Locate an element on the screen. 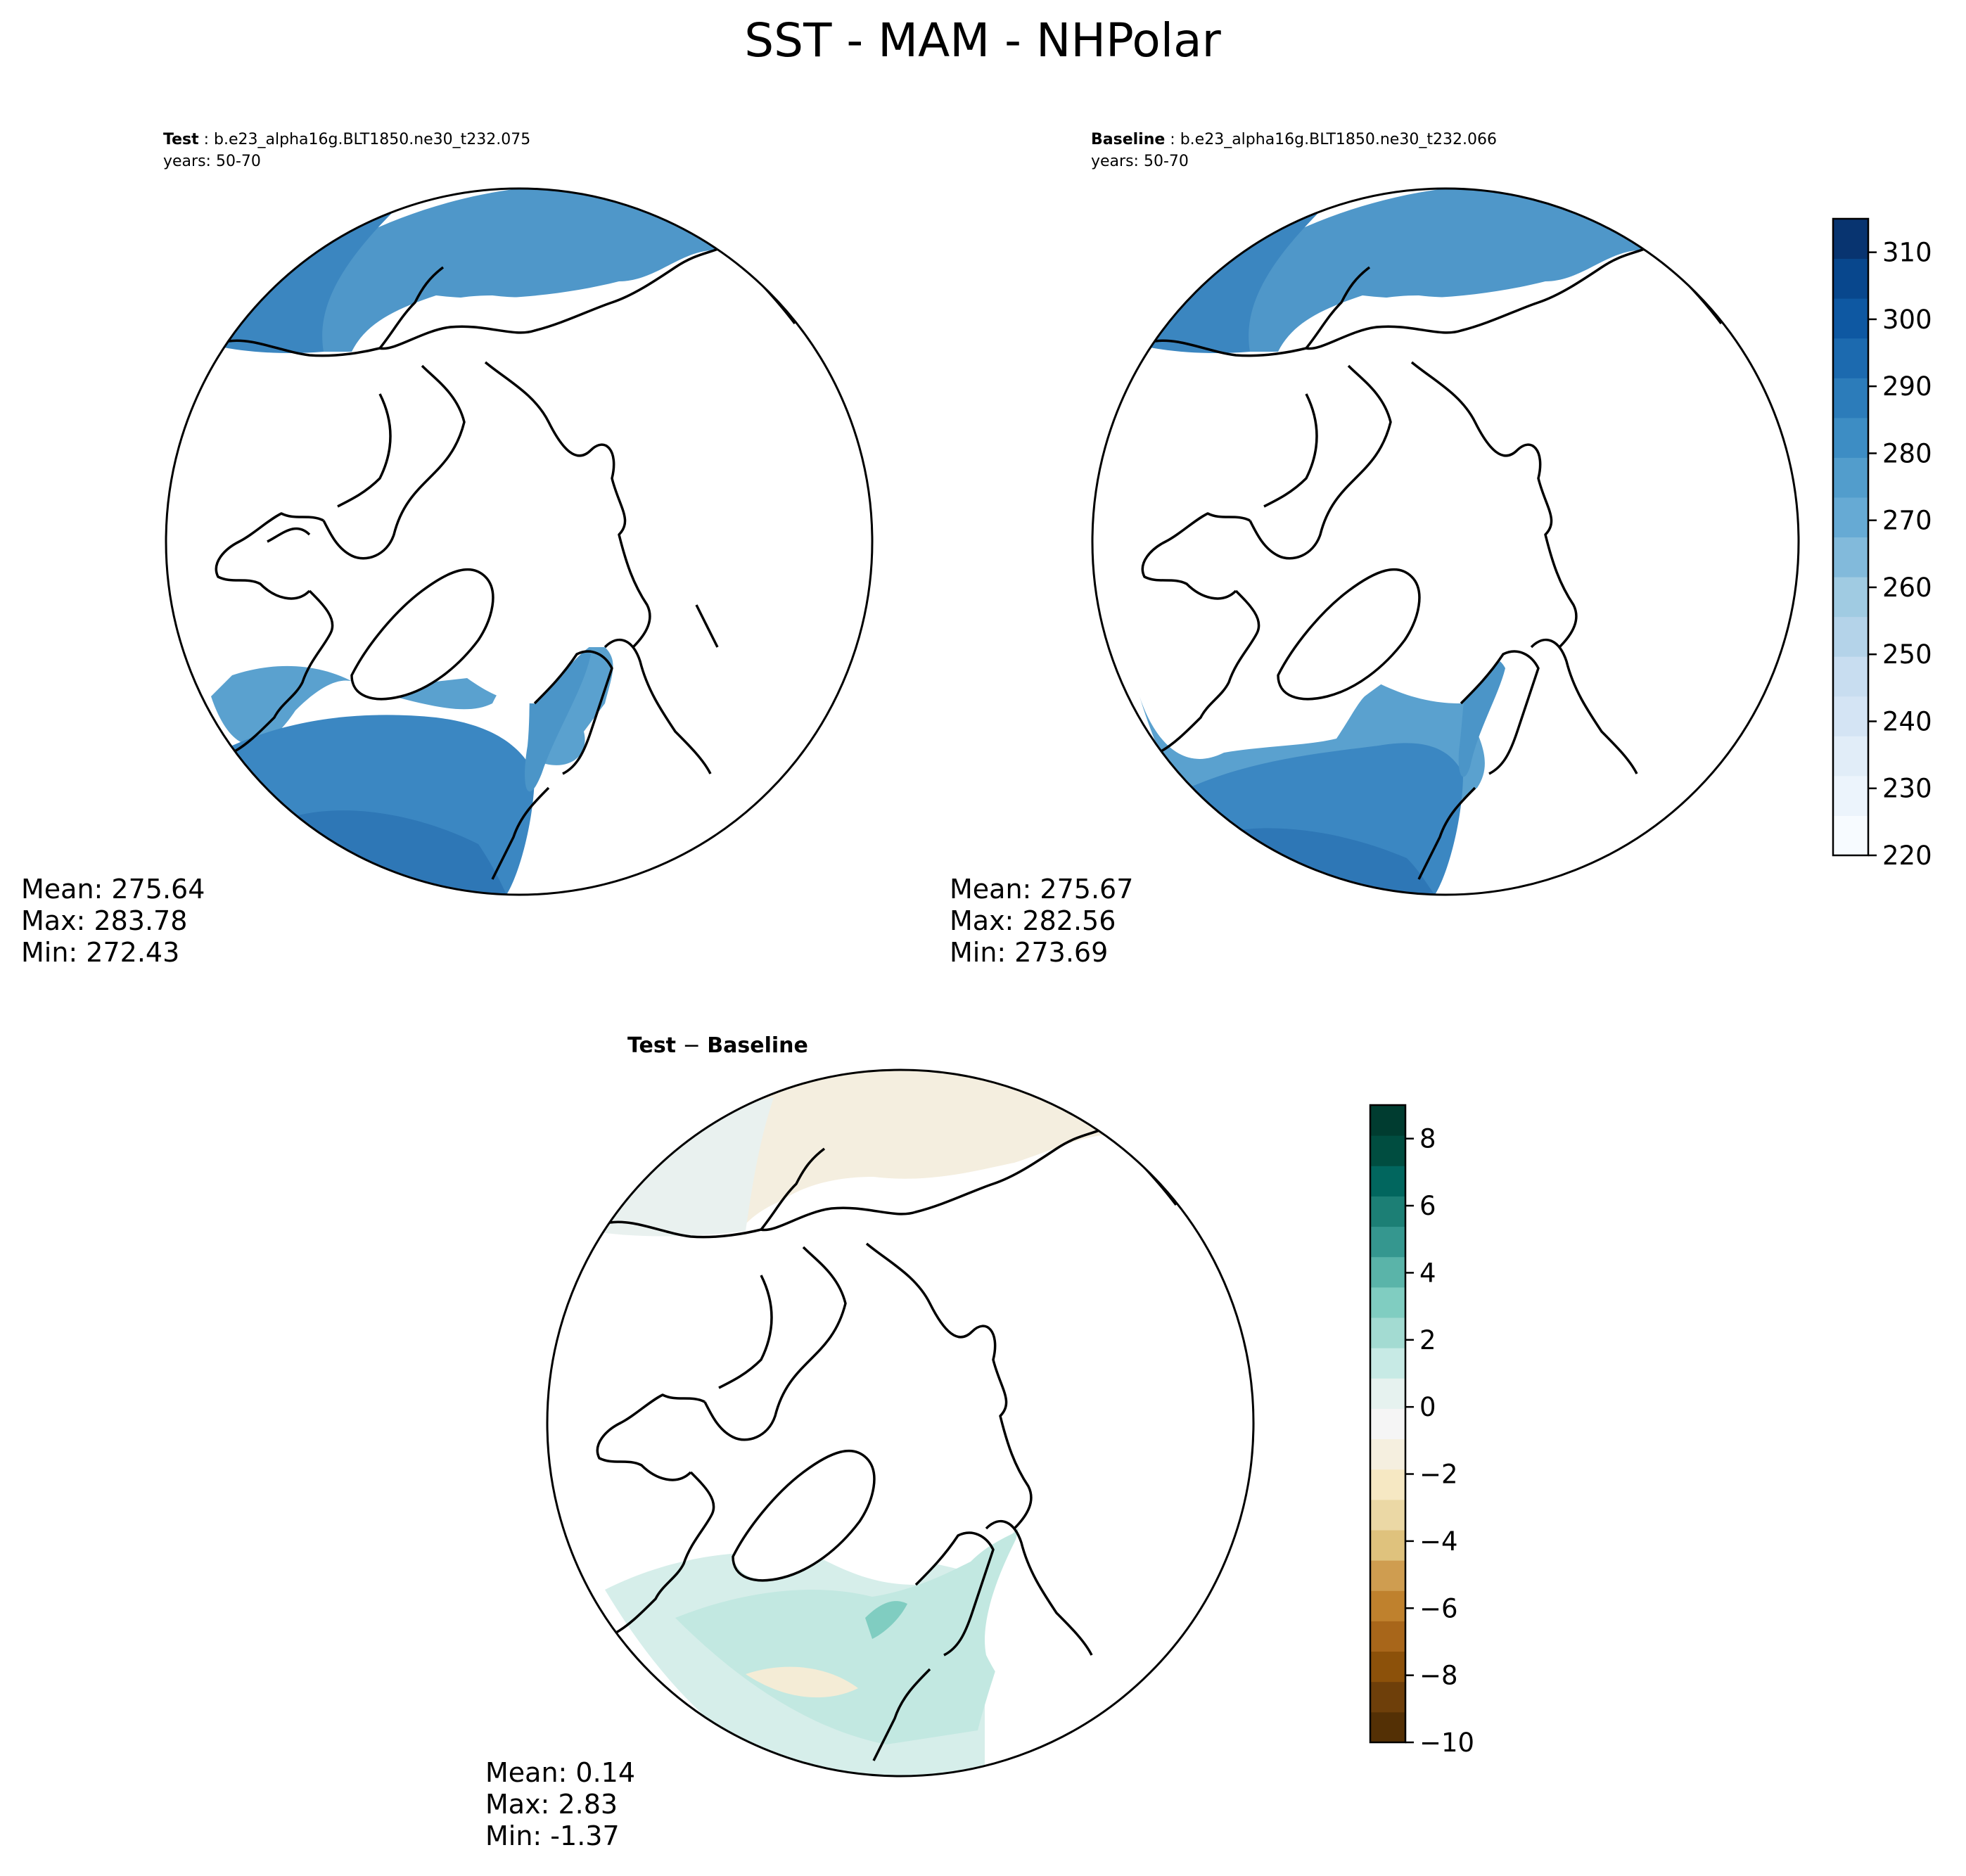  map-boundary-test is located at coordinates (519, 541).